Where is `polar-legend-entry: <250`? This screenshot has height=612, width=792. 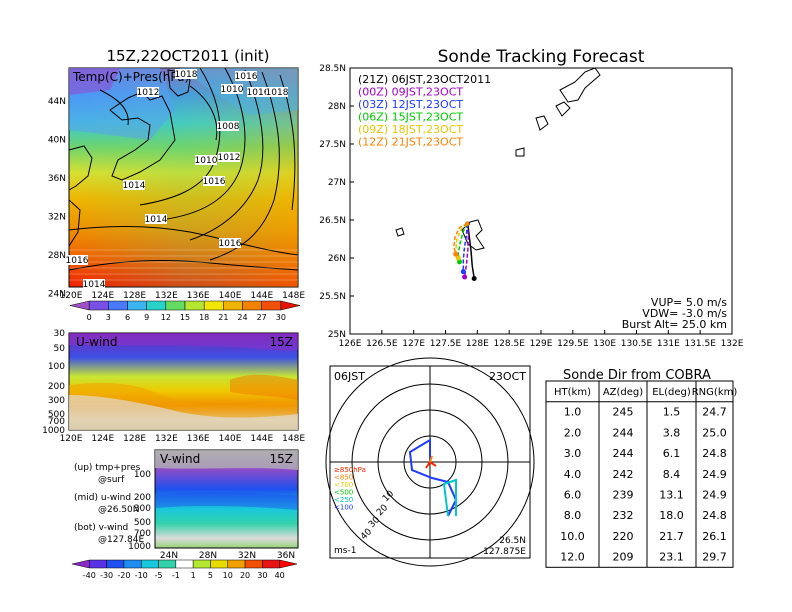
polar-legend-entry: <250 is located at coordinates (343, 500).